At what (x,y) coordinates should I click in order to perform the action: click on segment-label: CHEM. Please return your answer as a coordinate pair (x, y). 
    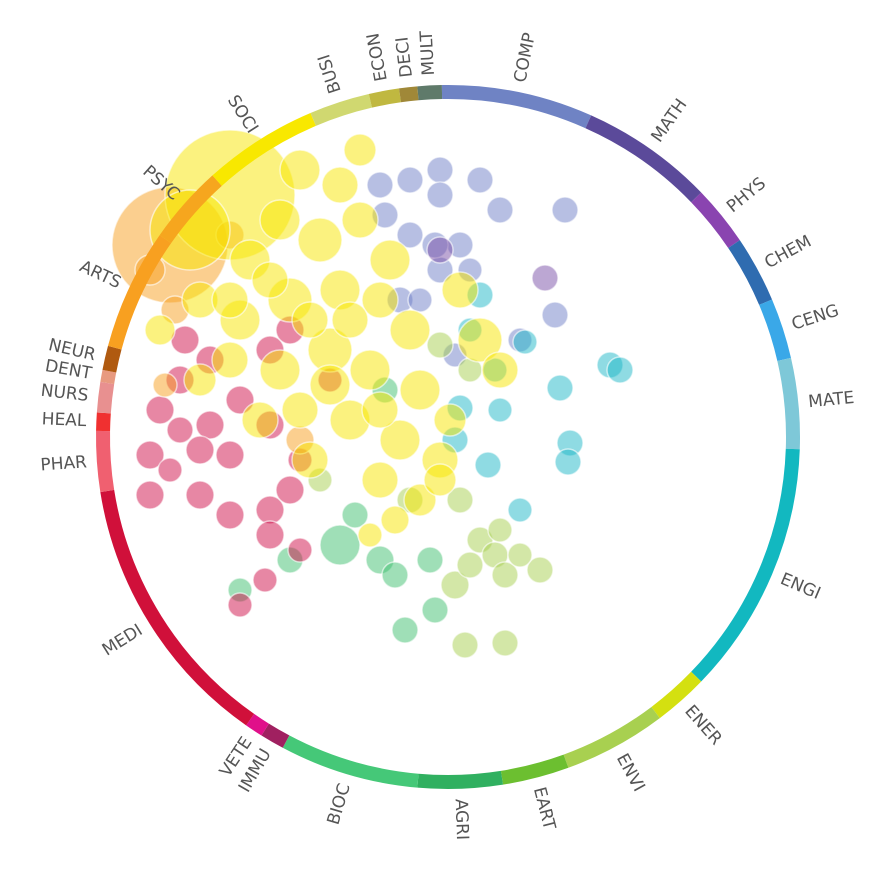
    Looking at the image, I should click on (788, 252).